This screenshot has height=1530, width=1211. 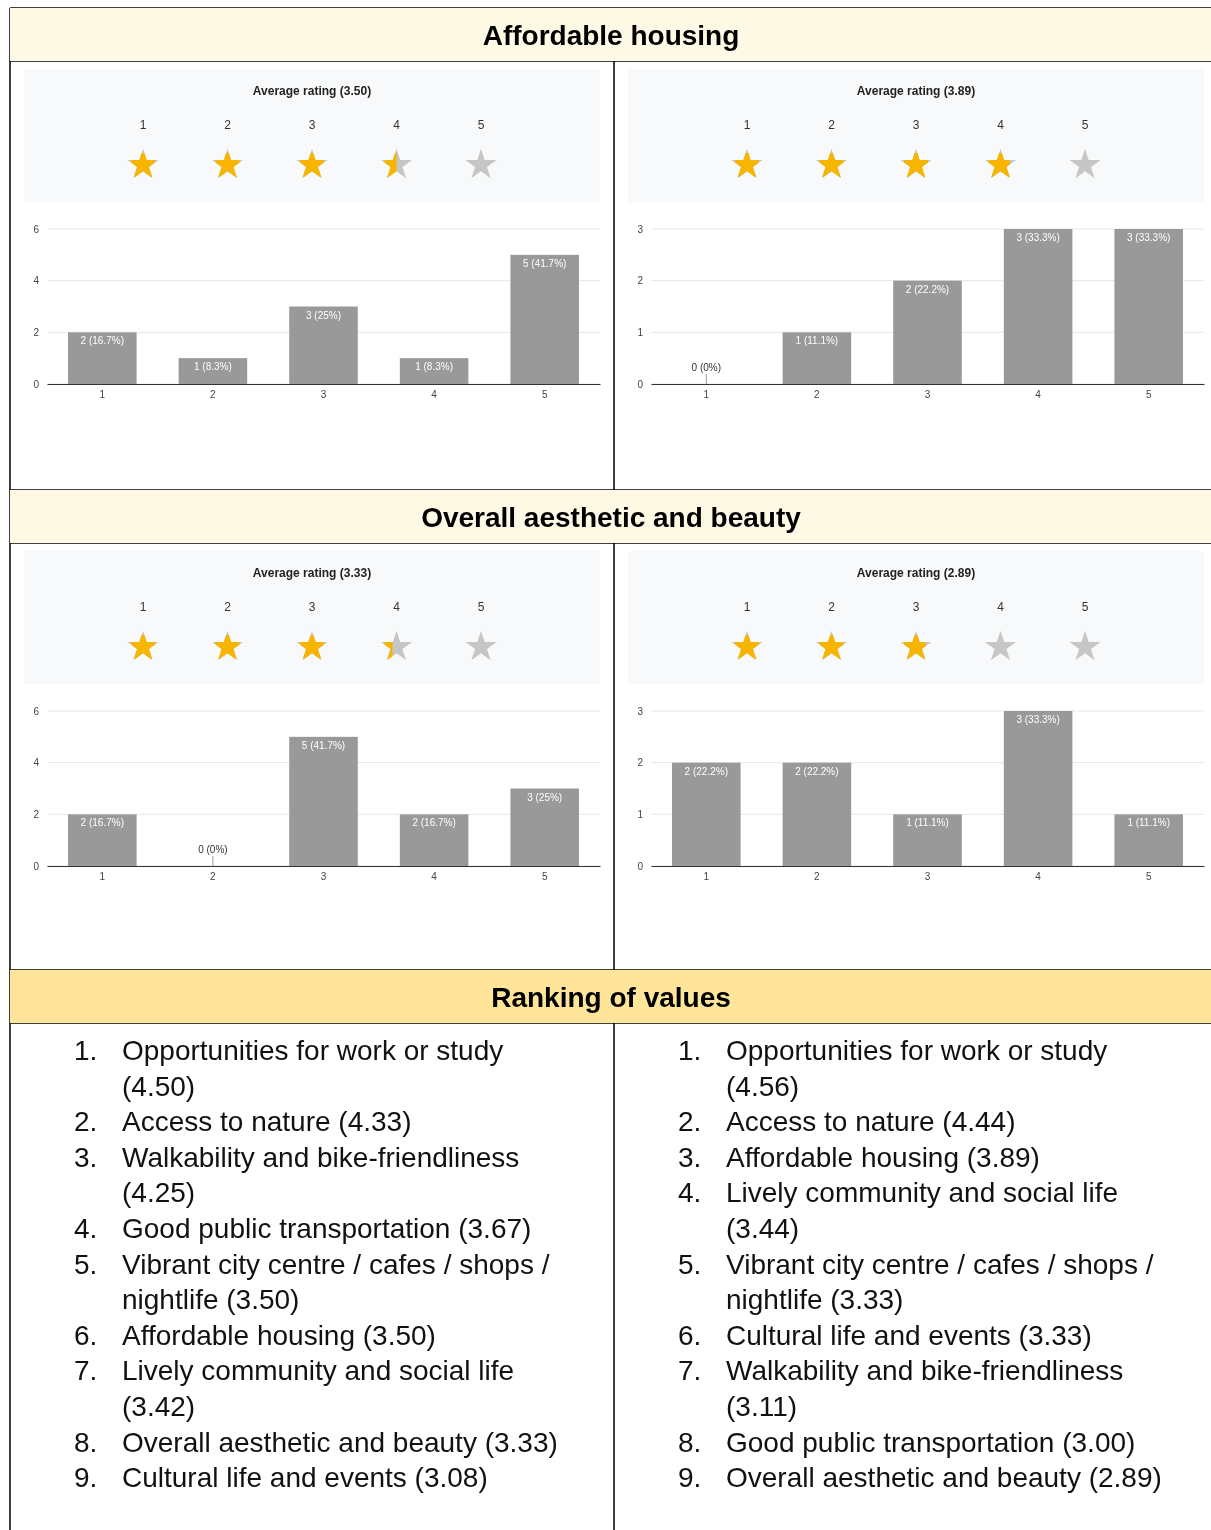 I want to click on text: 5. Vibrant city centre / cafes / shops / nightlife (3.50), so click(x=312, y=1282).